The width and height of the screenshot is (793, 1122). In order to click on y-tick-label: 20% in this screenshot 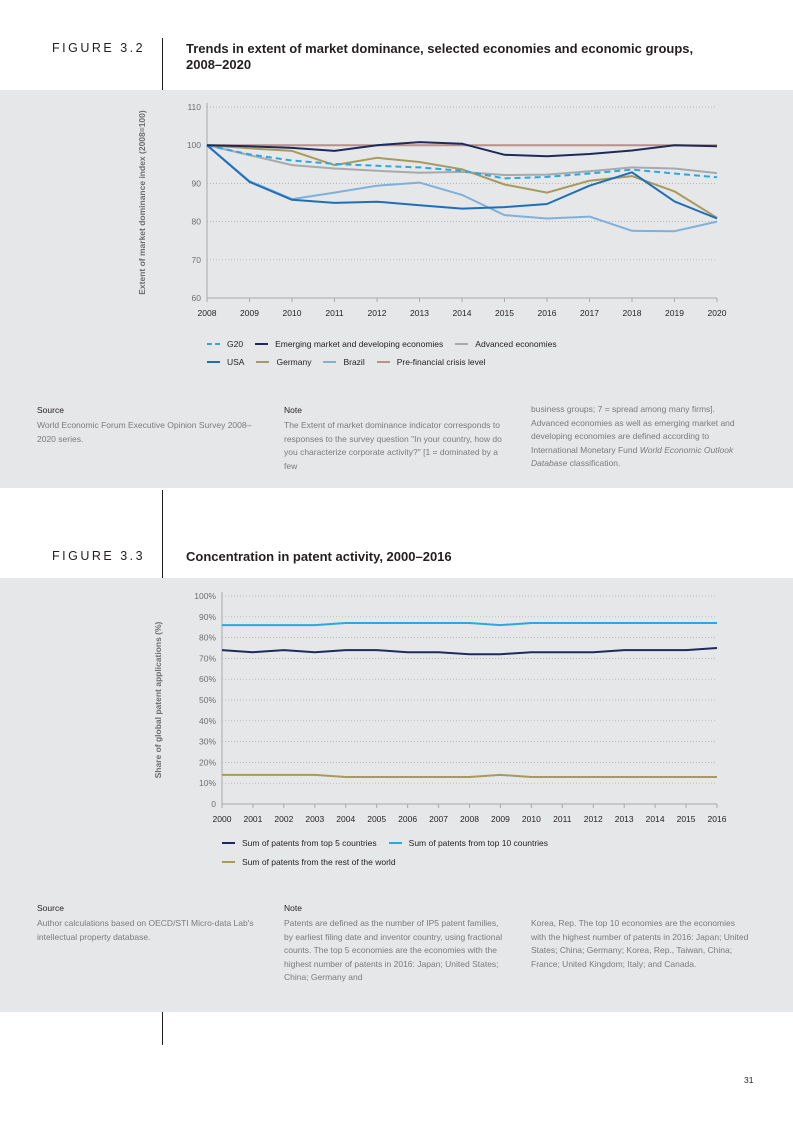, I will do `click(207, 762)`.